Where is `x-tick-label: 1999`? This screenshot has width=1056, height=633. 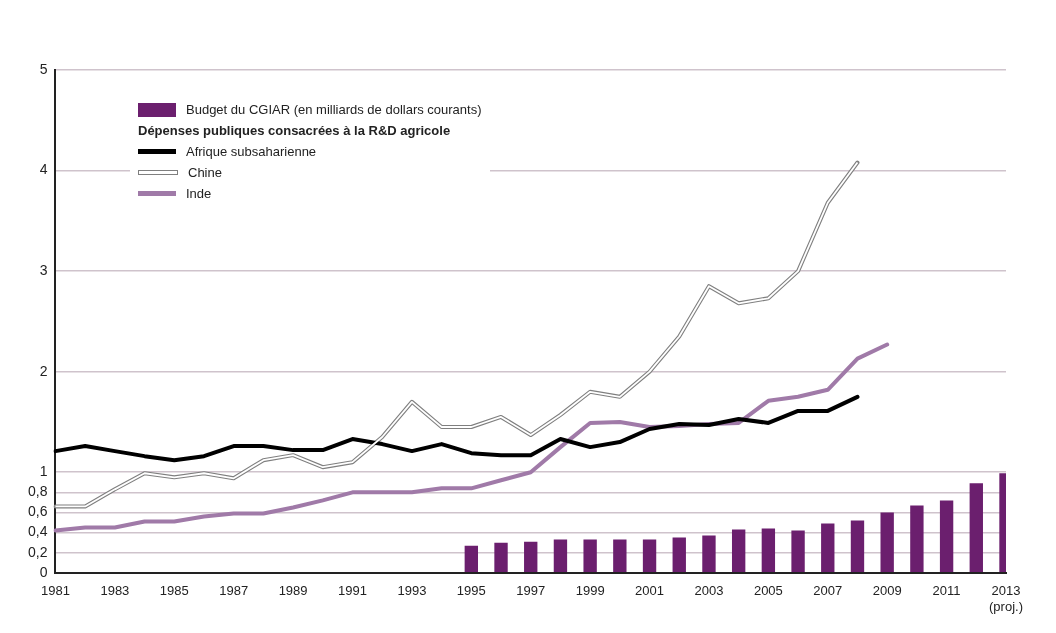
x-tick-label: 1999 is located at coordinates (590, 591).